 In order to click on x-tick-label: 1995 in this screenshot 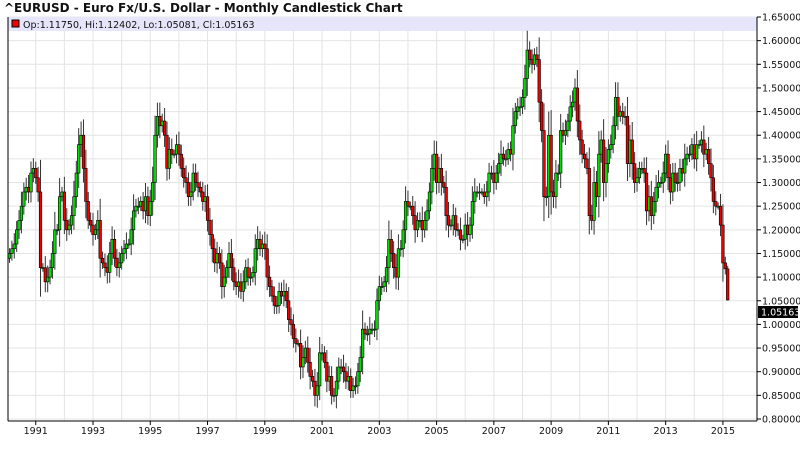, I will do `click(150, 431)`.